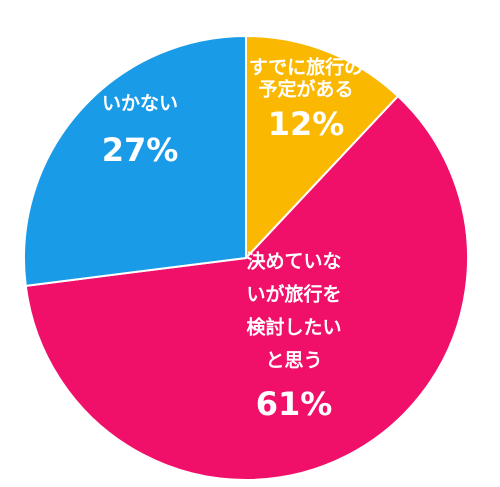 This screenshot has height=487, width=500. I want to click on slice-label: いが旅行を, so click(293, 294).